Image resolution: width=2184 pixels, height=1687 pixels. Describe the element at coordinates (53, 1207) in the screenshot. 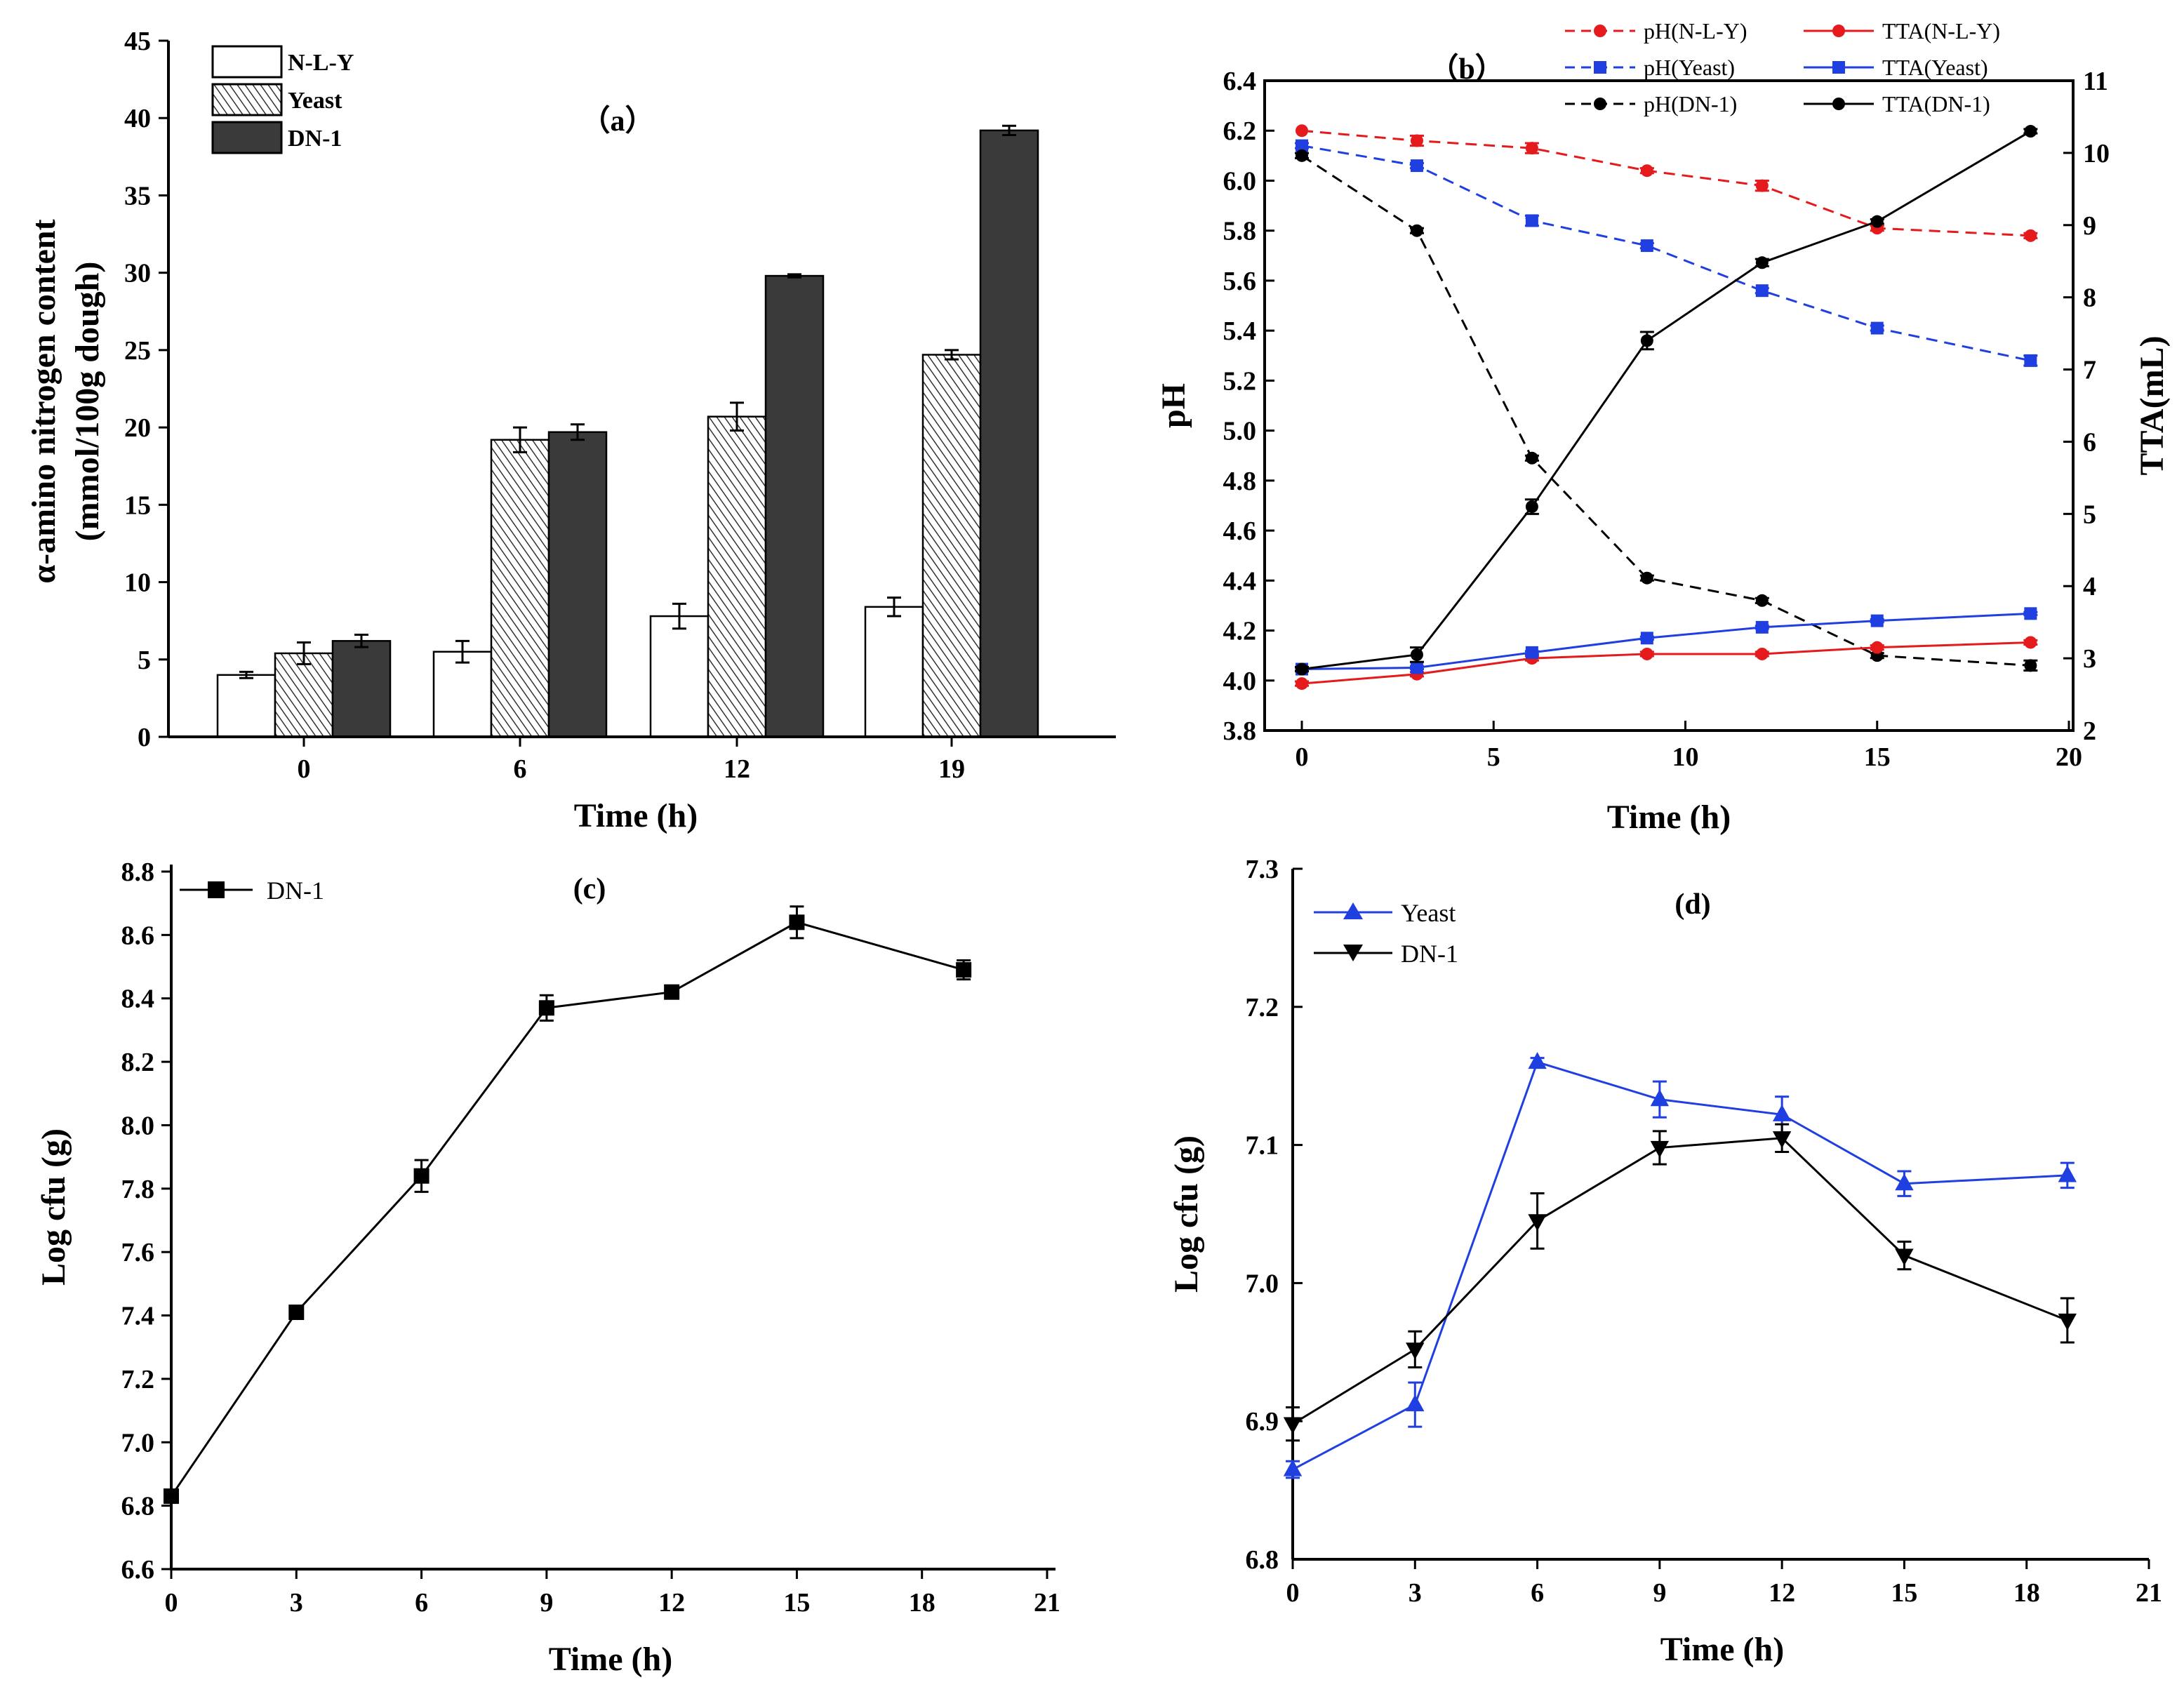

I see `panel-c-y-label: Log cfu (g)` at that location.